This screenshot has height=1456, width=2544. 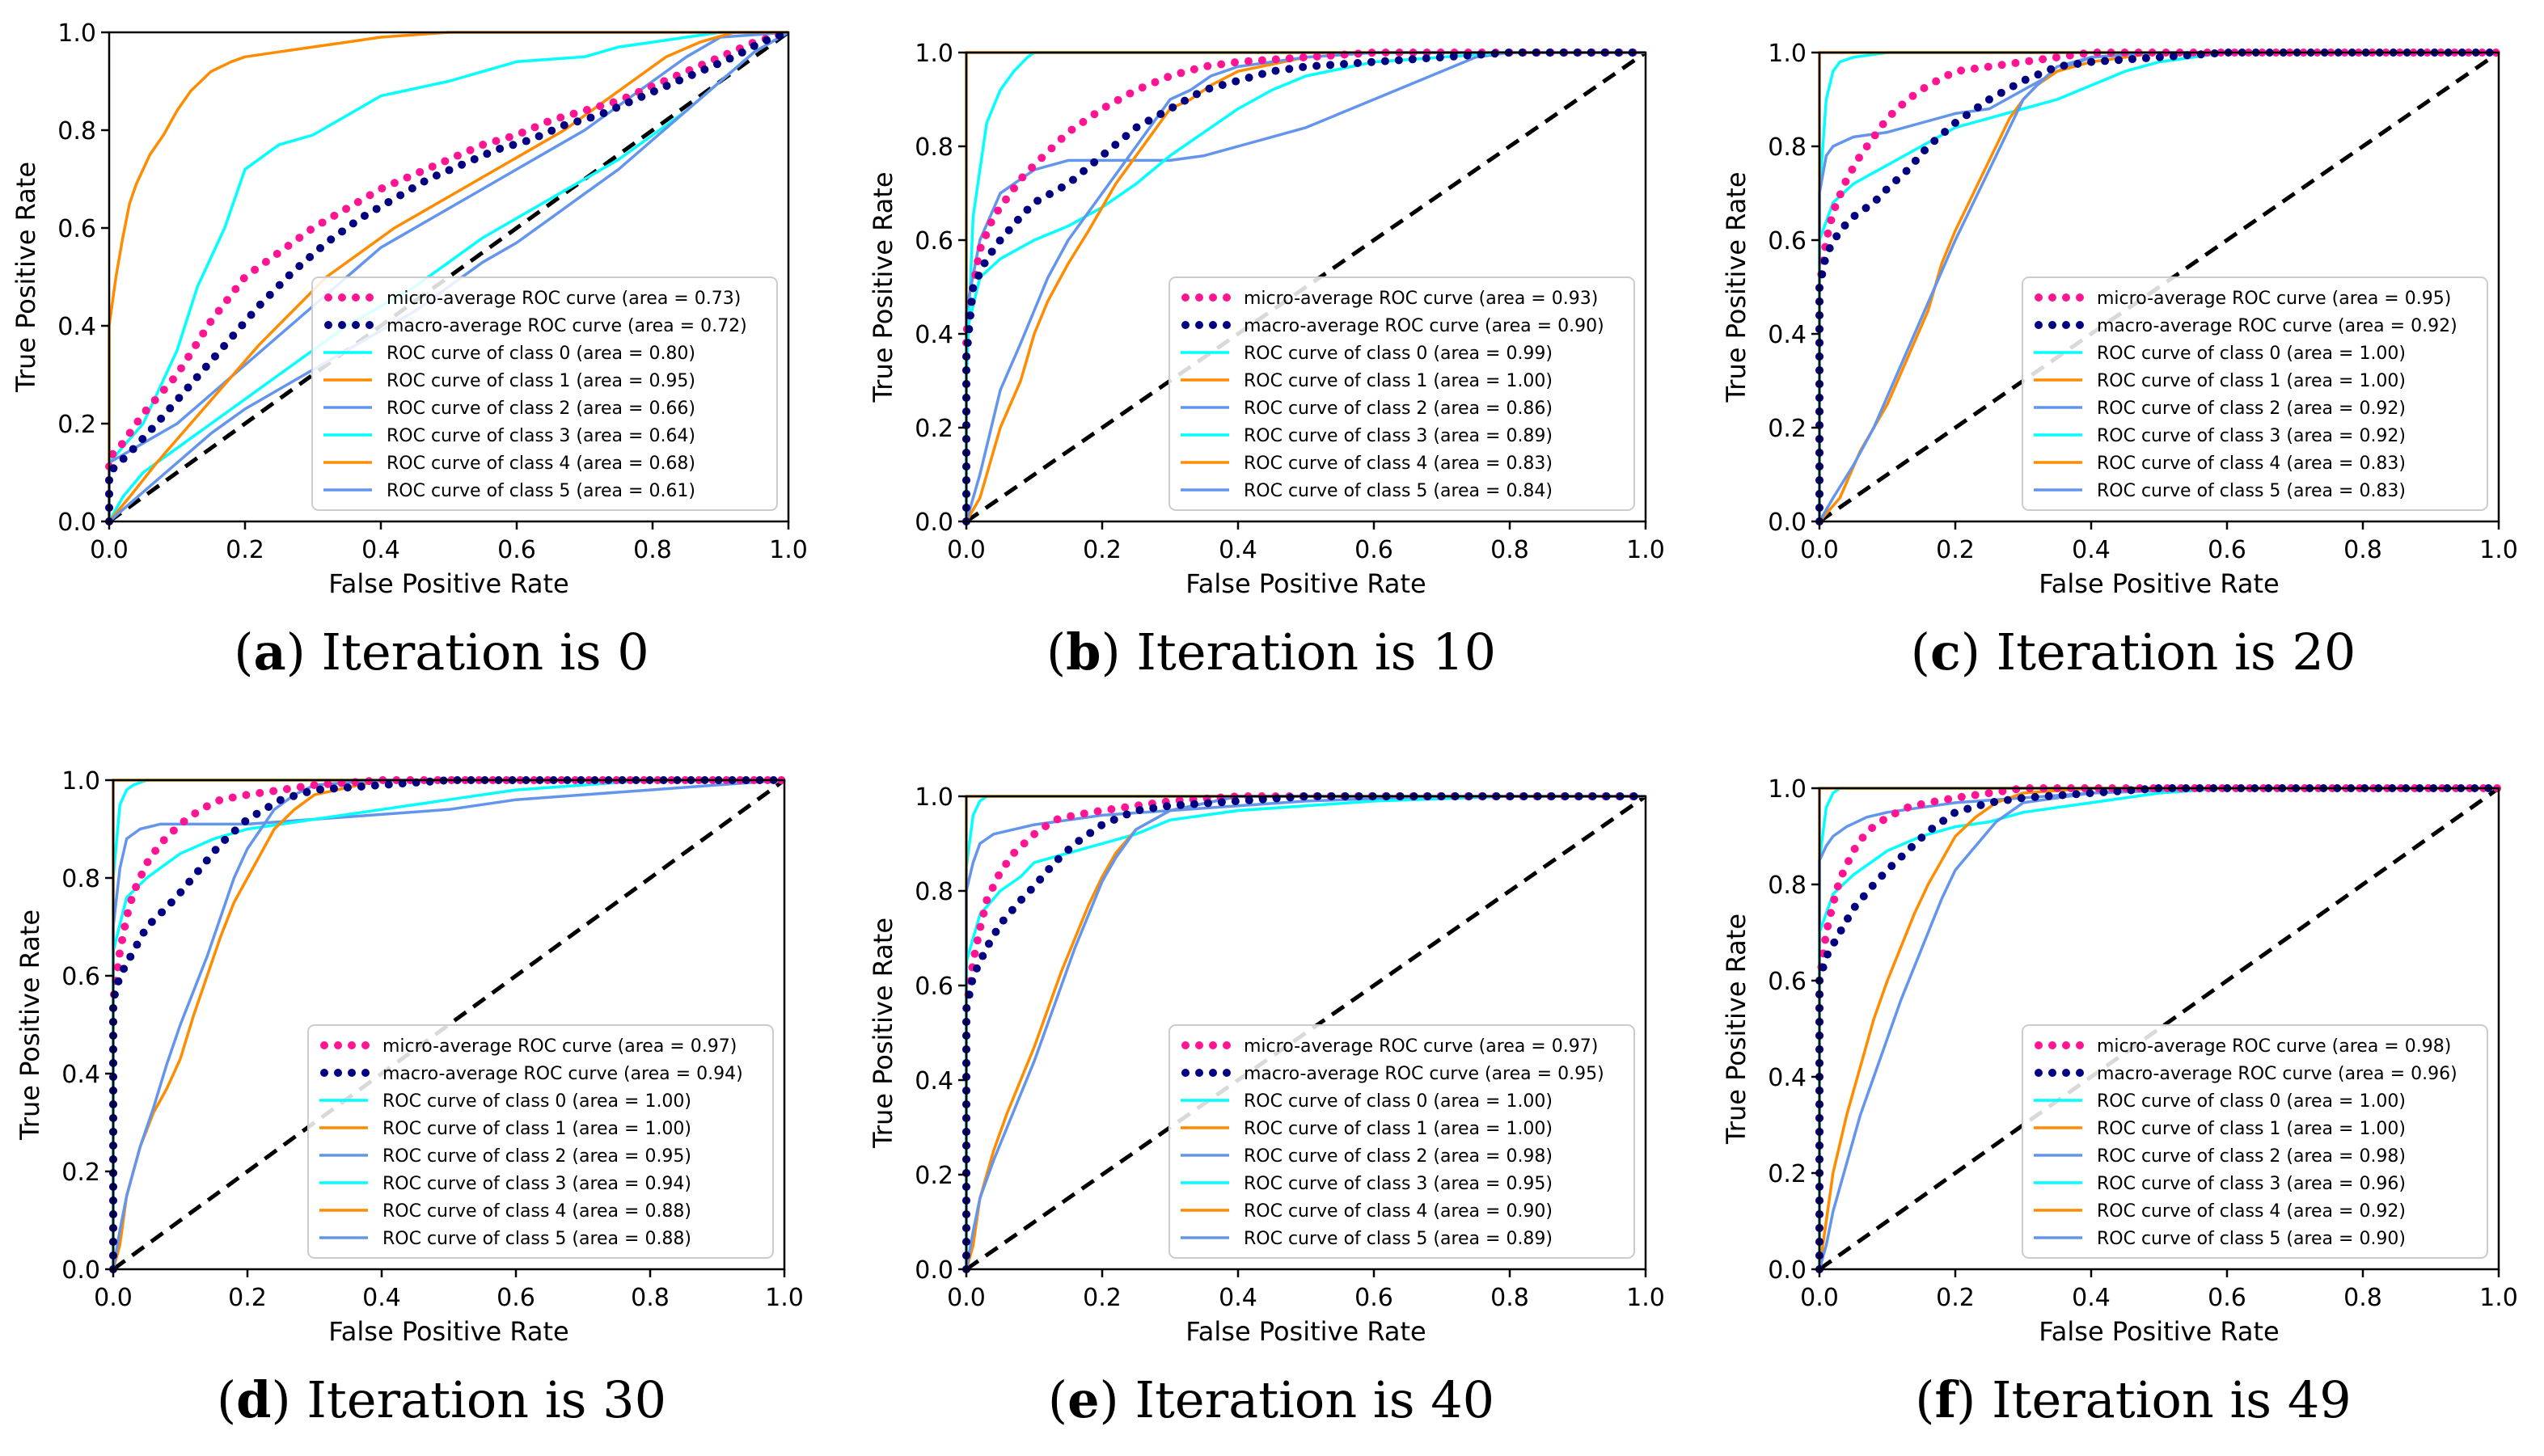 What do you see at coordinates (536, 1239) in the screenshot?
I see `legend-label: ROC curve of class 5 (area = 0.88)` at bounding box center [536, 1239].